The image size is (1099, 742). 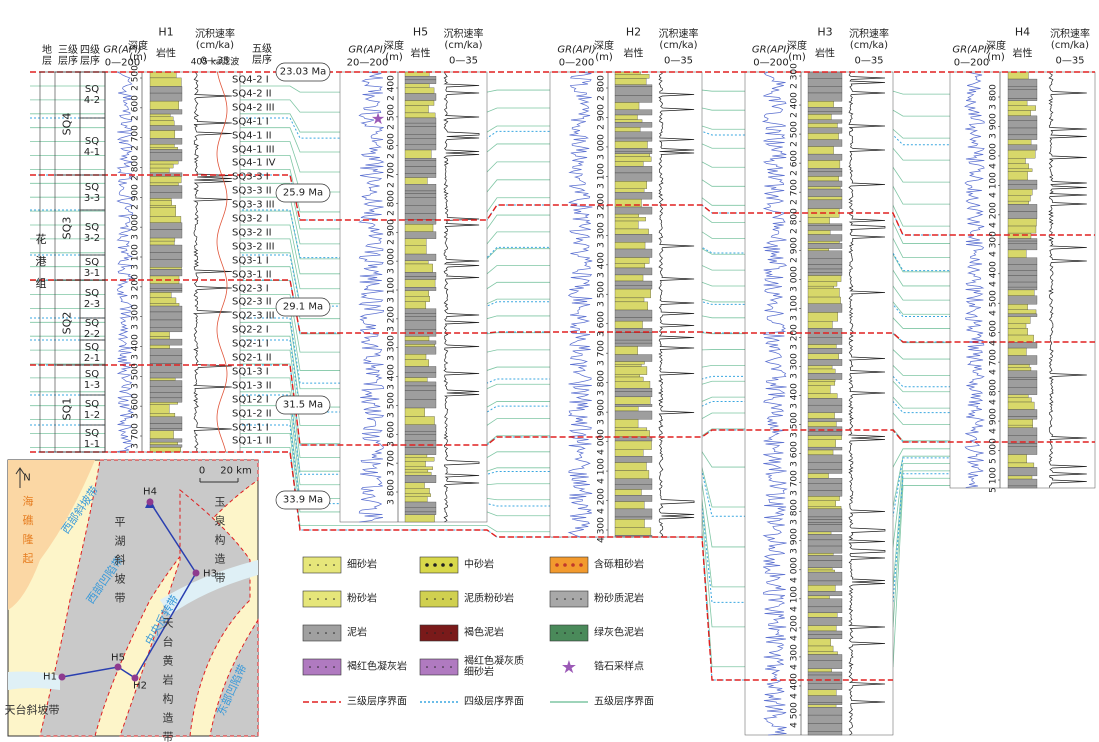 I want to click on fourth-order-label: SQ 2-2, so click(x=92, y=329).